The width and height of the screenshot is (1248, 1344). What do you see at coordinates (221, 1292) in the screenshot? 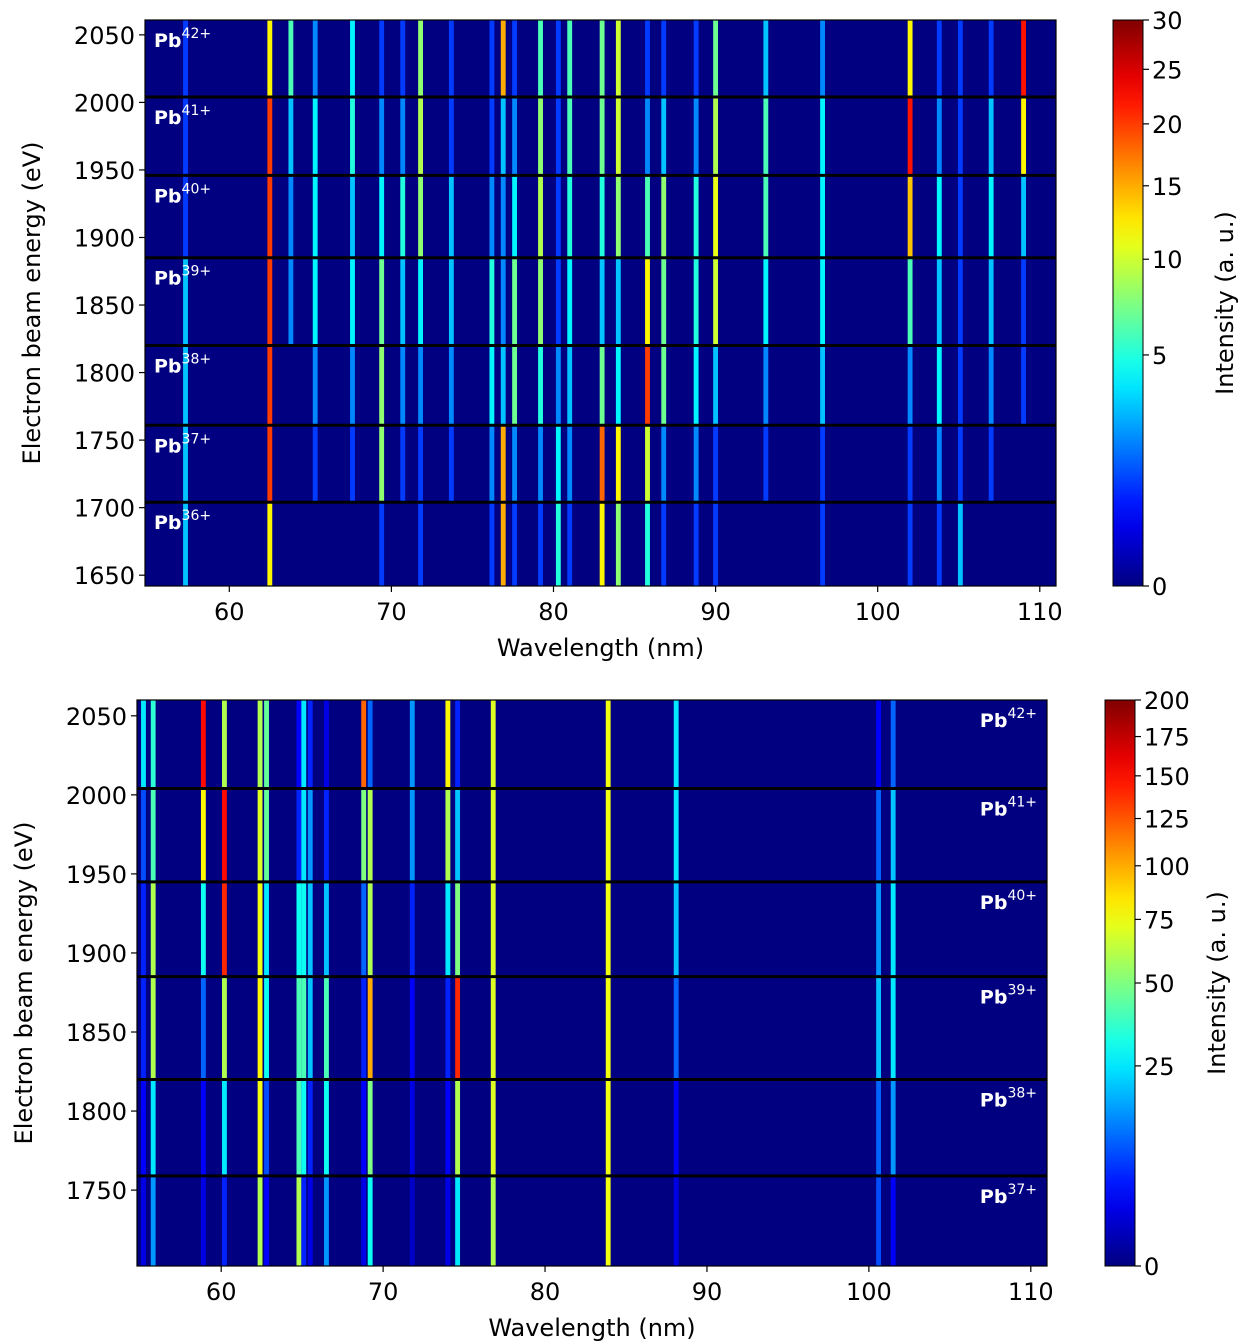
I see `x-tick-label: 60` at bounding box center [221, 1292].